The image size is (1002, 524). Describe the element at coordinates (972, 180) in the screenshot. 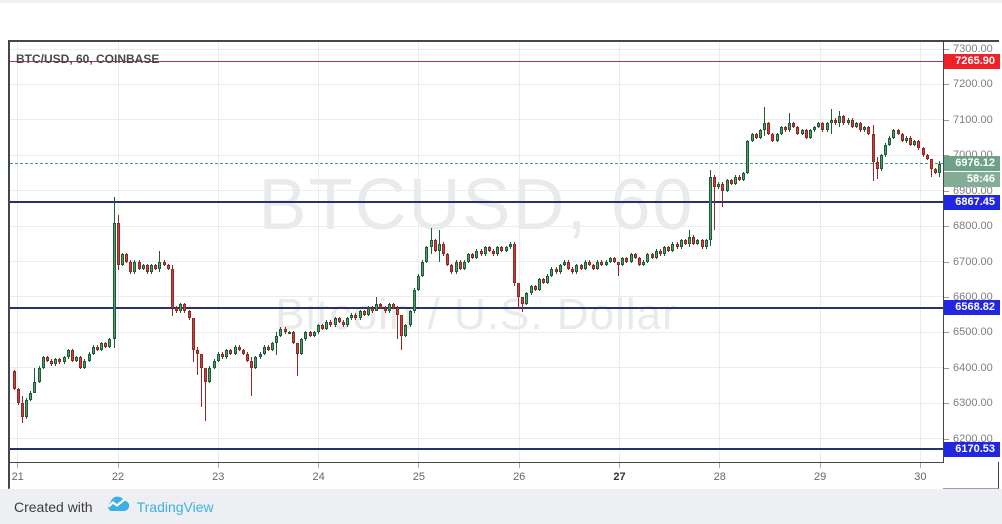

I see `bar-countdown-label: 58:46` at that location.